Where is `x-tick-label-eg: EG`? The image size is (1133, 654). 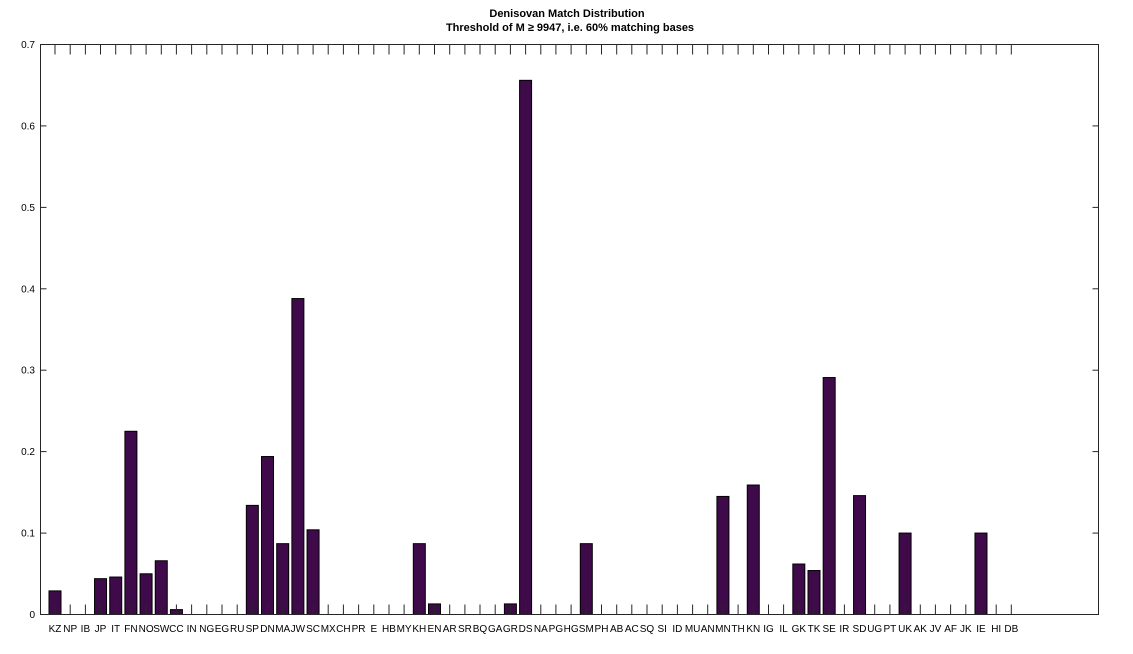 x-tick-label-eg: EG is located at coordinates (222, 629).